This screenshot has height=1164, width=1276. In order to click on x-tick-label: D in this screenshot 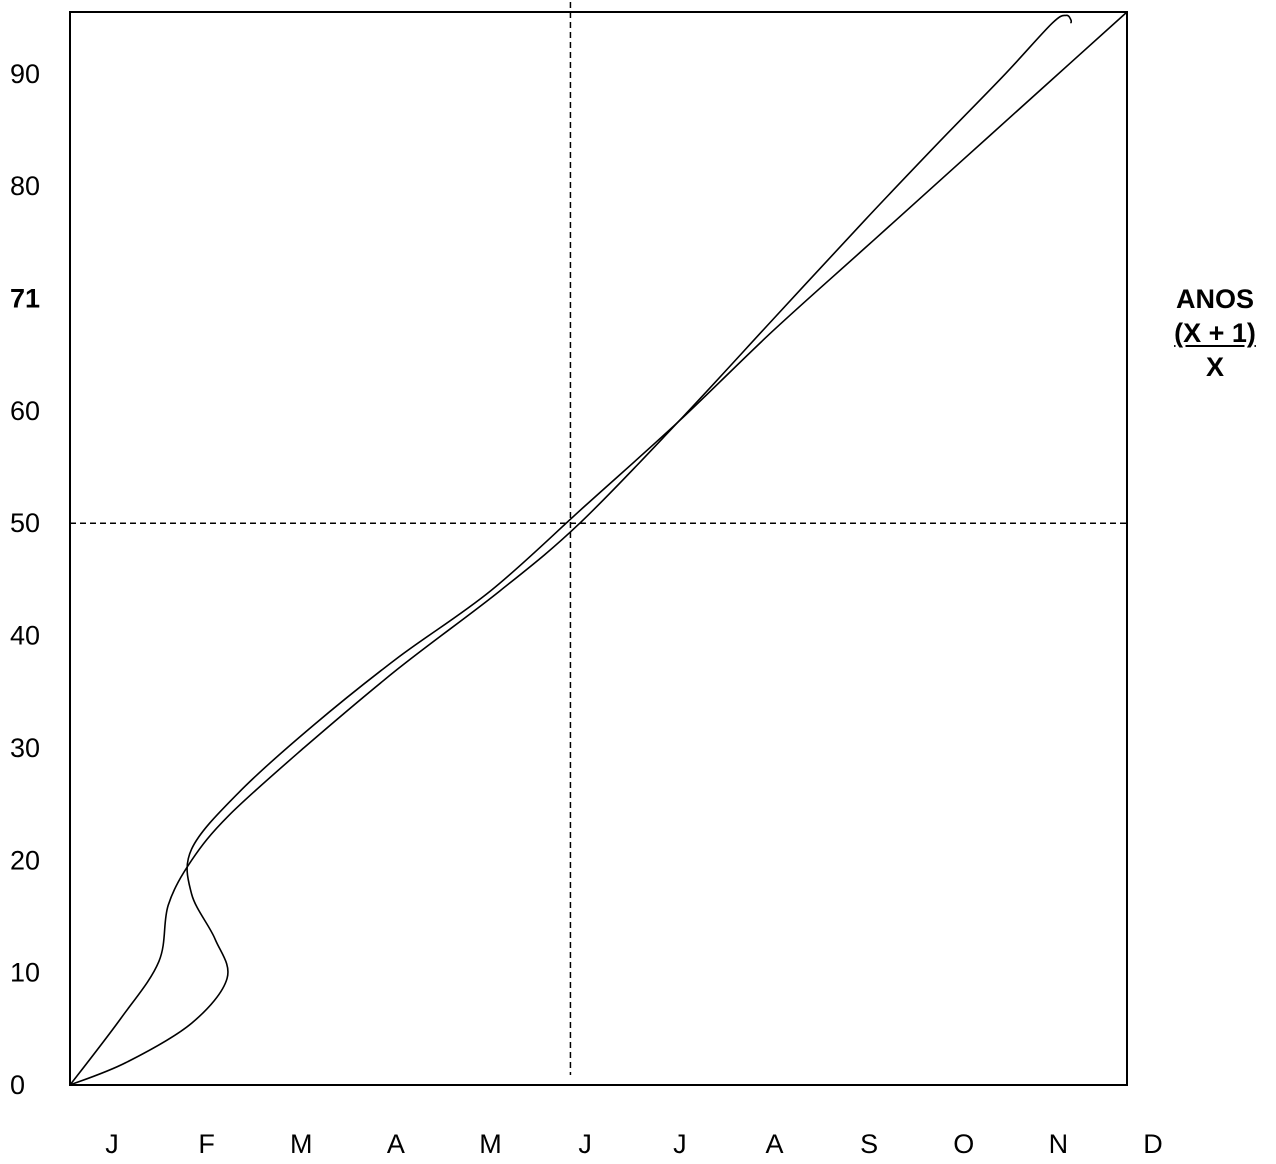, I will do `click(1153, 1144)`.